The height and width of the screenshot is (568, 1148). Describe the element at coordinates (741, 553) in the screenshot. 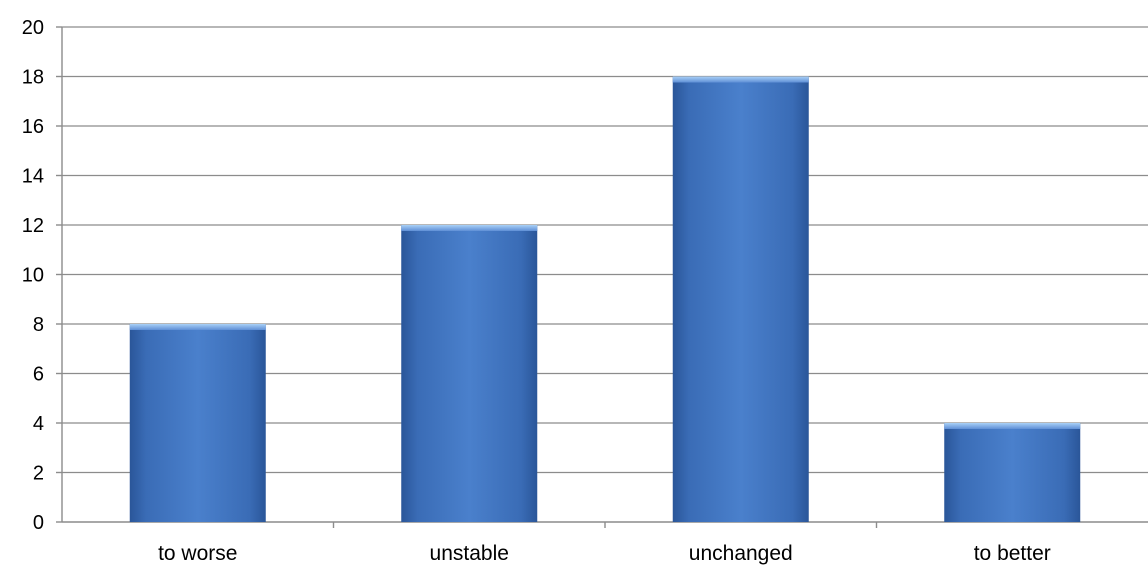

I see `x-tick-label: unchanged` at that location.